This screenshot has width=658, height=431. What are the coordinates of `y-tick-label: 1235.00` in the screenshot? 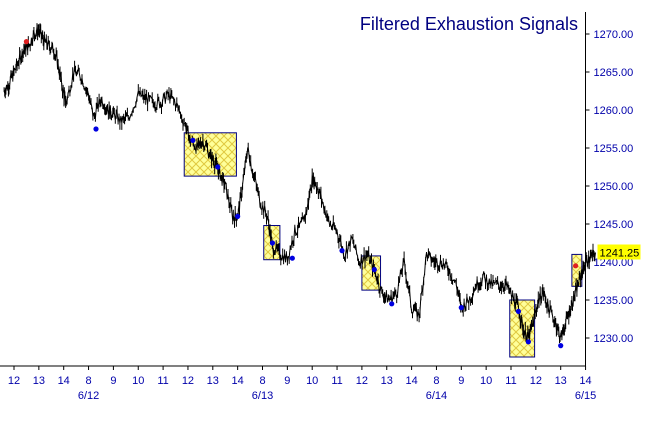 It's located at (614, 301).